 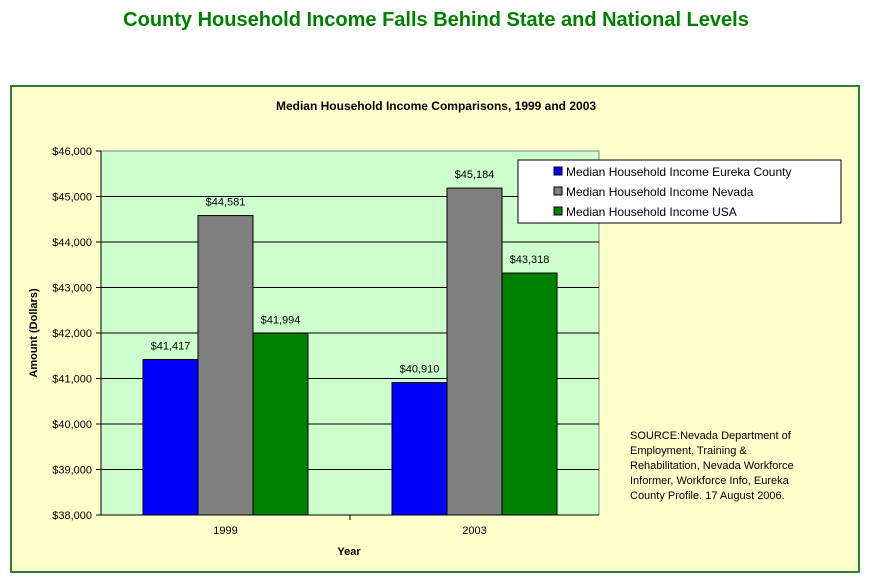 What do you see at coordinates (678, 172) in the screenshot?
I see `legend-entry: Median Household Income Eureka County` at bounding box center [678, 172].